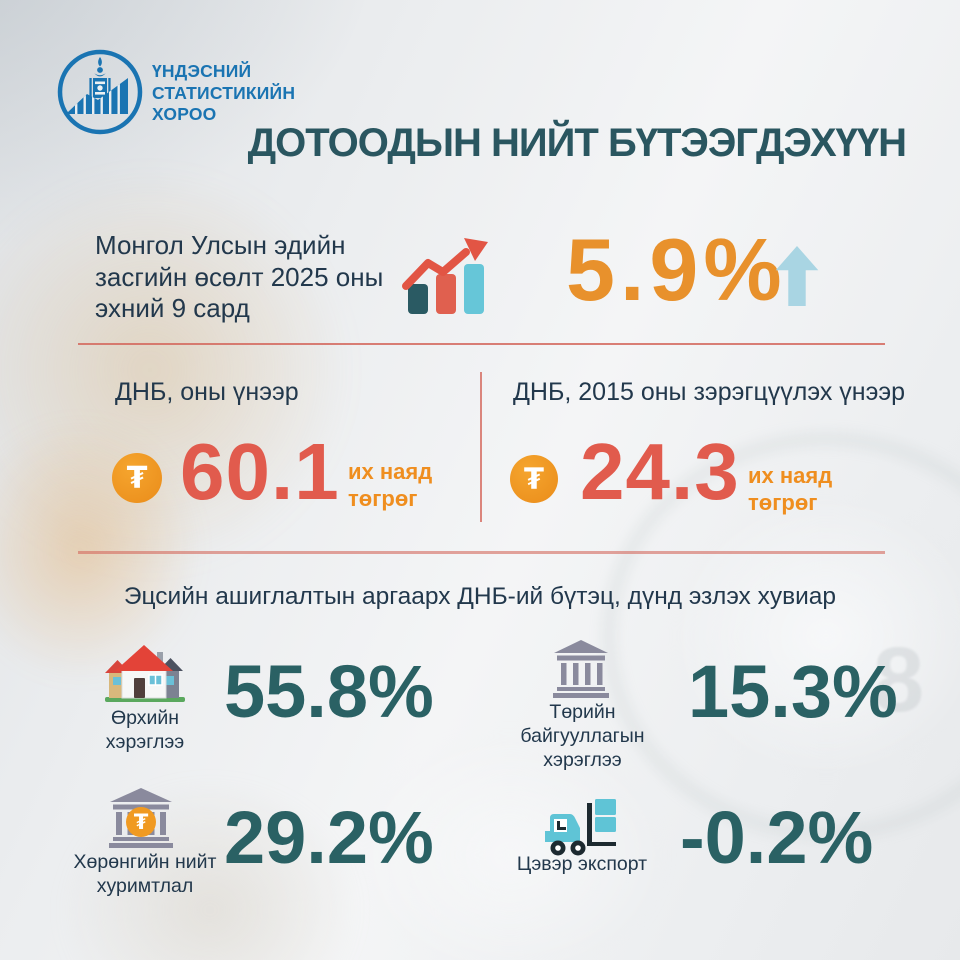 The width and height of the screenshot is (960, 960). What do you see at coordinates (390, 485) in the screenshot?
I see `gdp-current-unit: их наяд төгрөг` at bounding box center [390, 485].